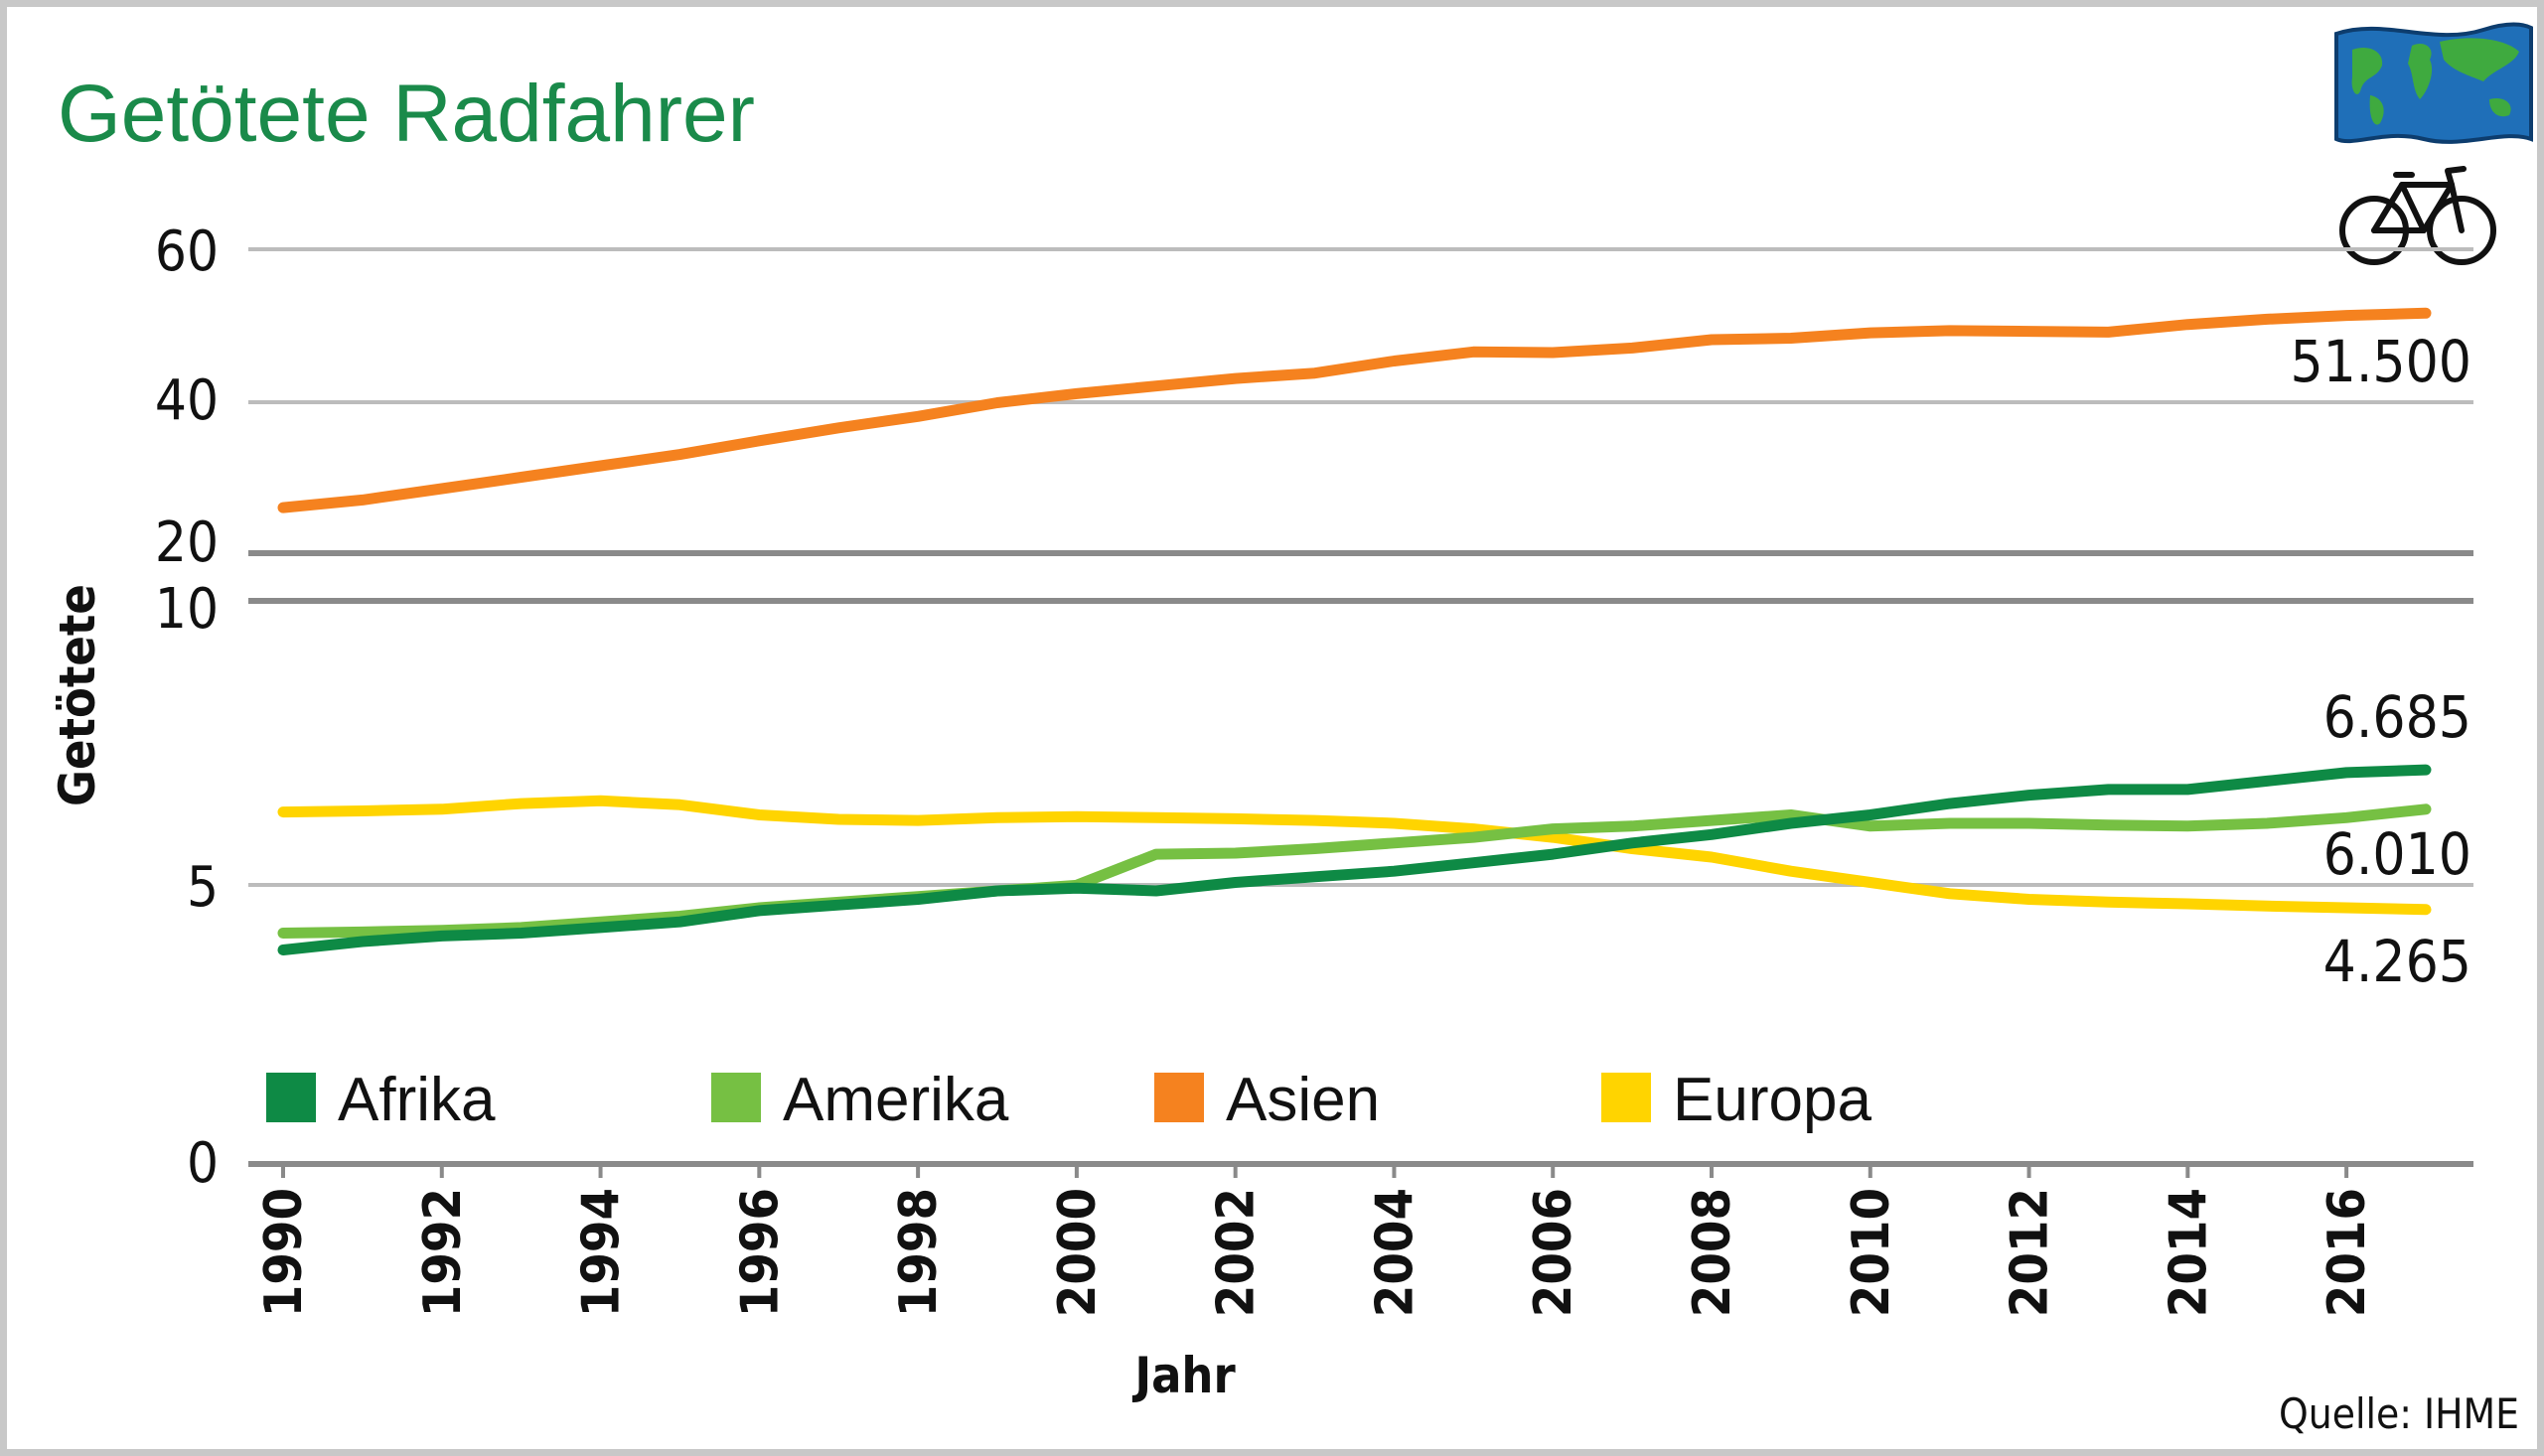  What do you see at coordinates (1394, 1252) in the screenshot?
I see `x-tick-label: 2004` at bounding box center [1394, 1252].